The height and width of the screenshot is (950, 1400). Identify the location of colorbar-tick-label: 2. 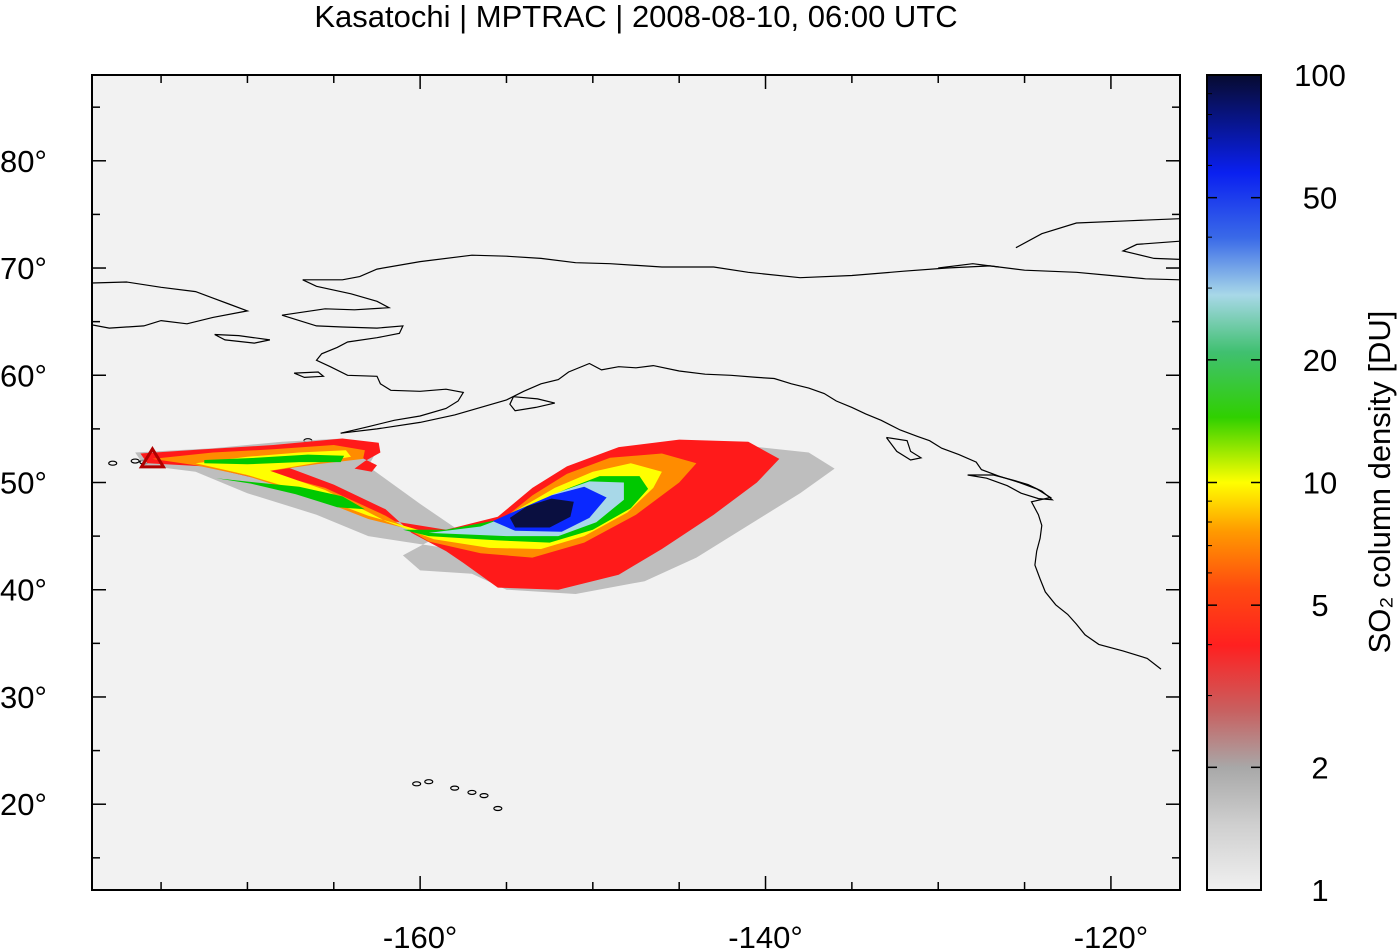
(1319, 767).